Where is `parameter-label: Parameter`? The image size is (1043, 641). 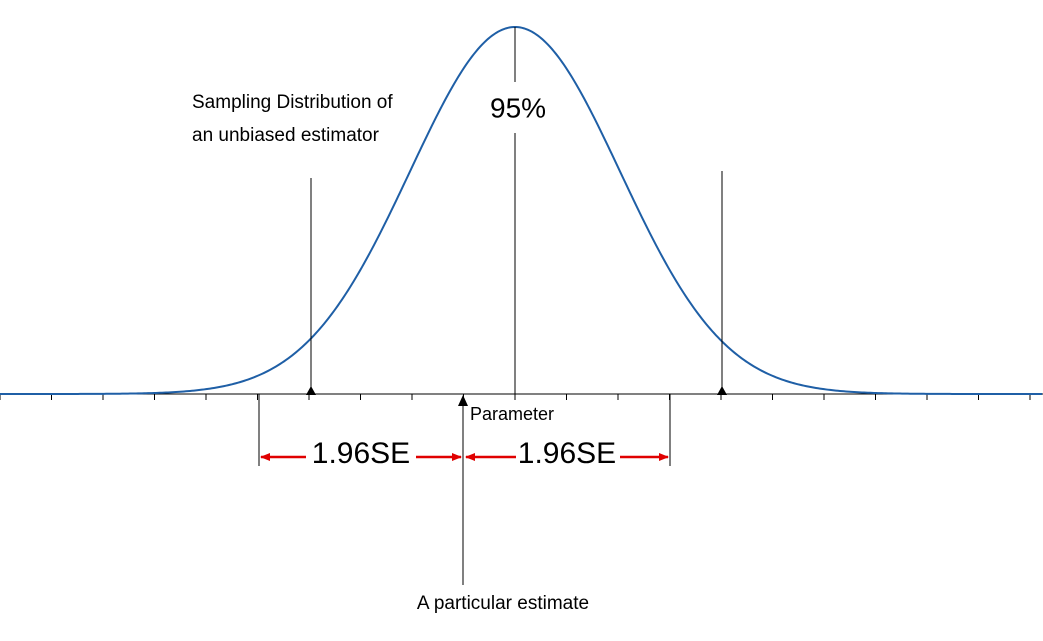
parameter-label: Parameter is located at coordinates (512, 414).